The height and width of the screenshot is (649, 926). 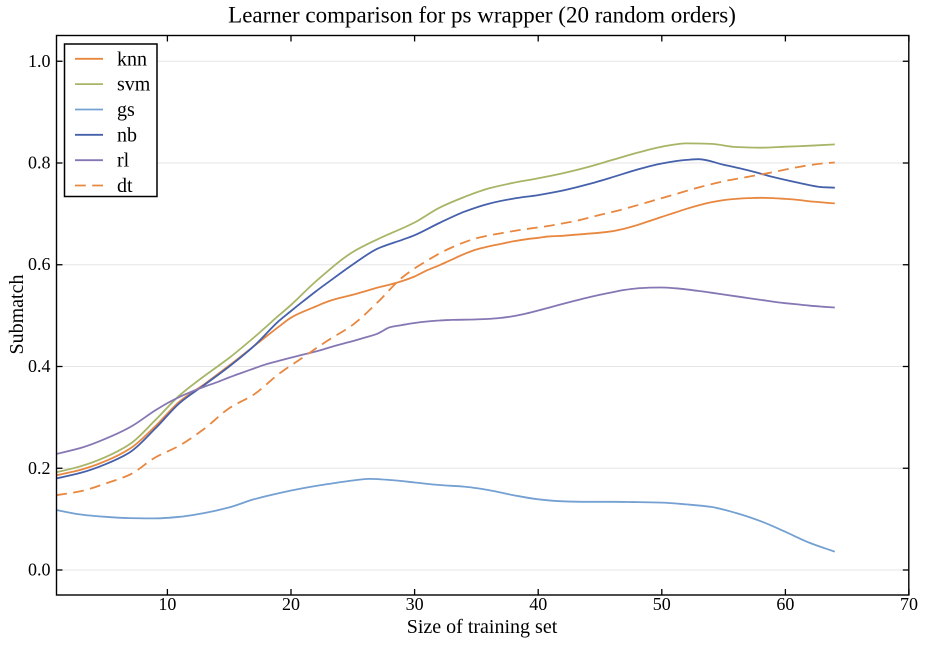 What do you see at coordinates (39, 264) in the screenshot?
I see `svg-text: 0.6` at bounding box center [39, 264].